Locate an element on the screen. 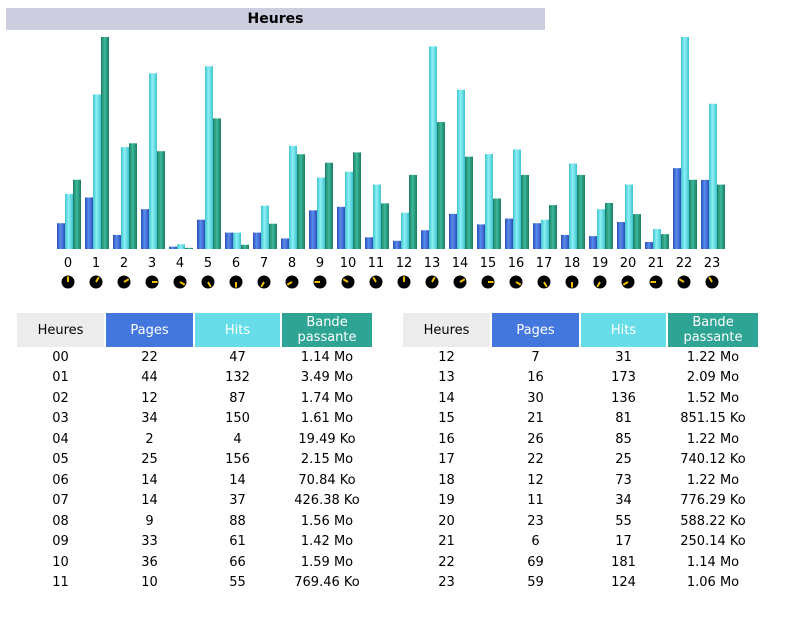 The image size is (785, 628). hour-tick-label: 20 is located at coordinates (628, 263).